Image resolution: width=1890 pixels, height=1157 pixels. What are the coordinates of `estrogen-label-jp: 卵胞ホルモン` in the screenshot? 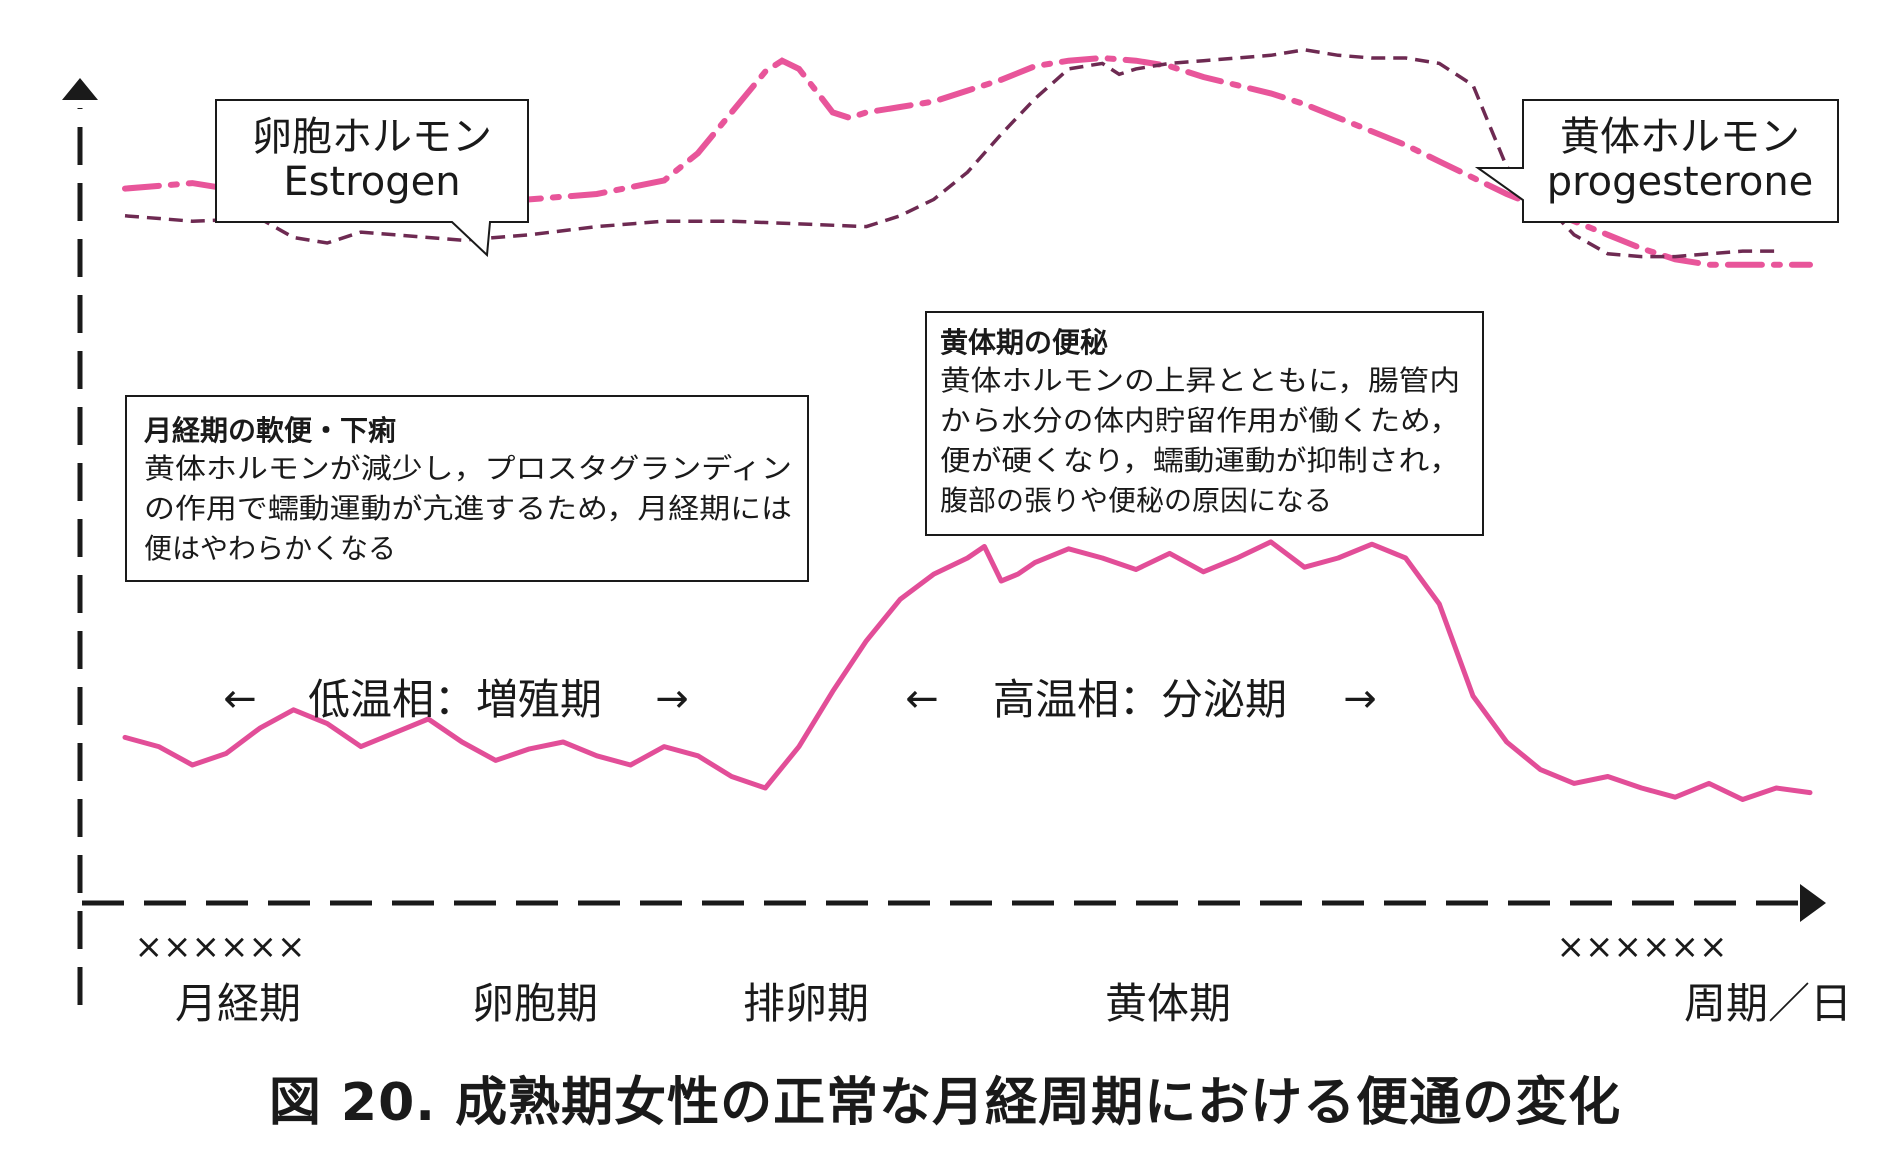 It's located at (372, 137).